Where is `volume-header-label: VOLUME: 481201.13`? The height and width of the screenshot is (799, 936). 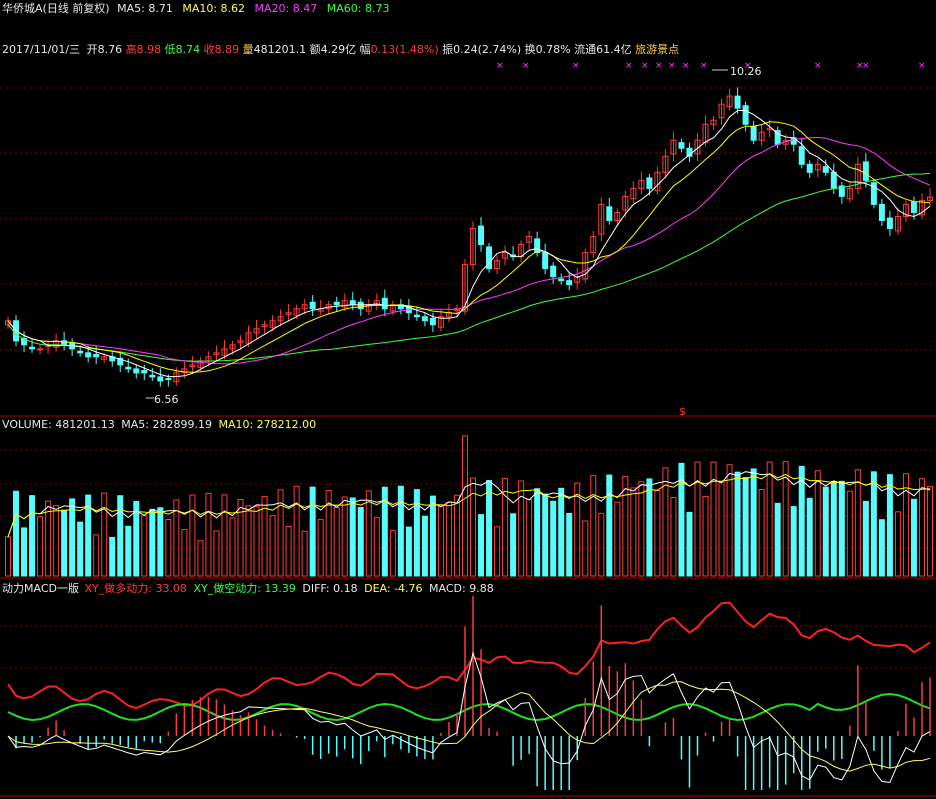 volume-header-label: VOLUME: 481201.13 is located at coordinates (58, 424).